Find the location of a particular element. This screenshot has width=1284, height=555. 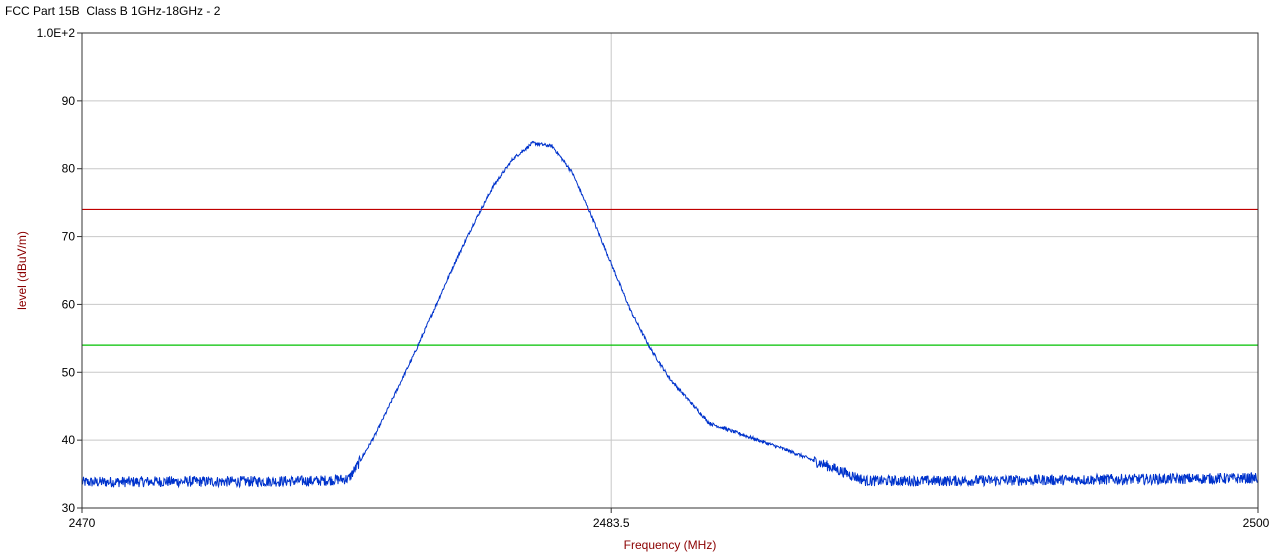

y-tick-label: 90 is located at coordinates (69, 101).